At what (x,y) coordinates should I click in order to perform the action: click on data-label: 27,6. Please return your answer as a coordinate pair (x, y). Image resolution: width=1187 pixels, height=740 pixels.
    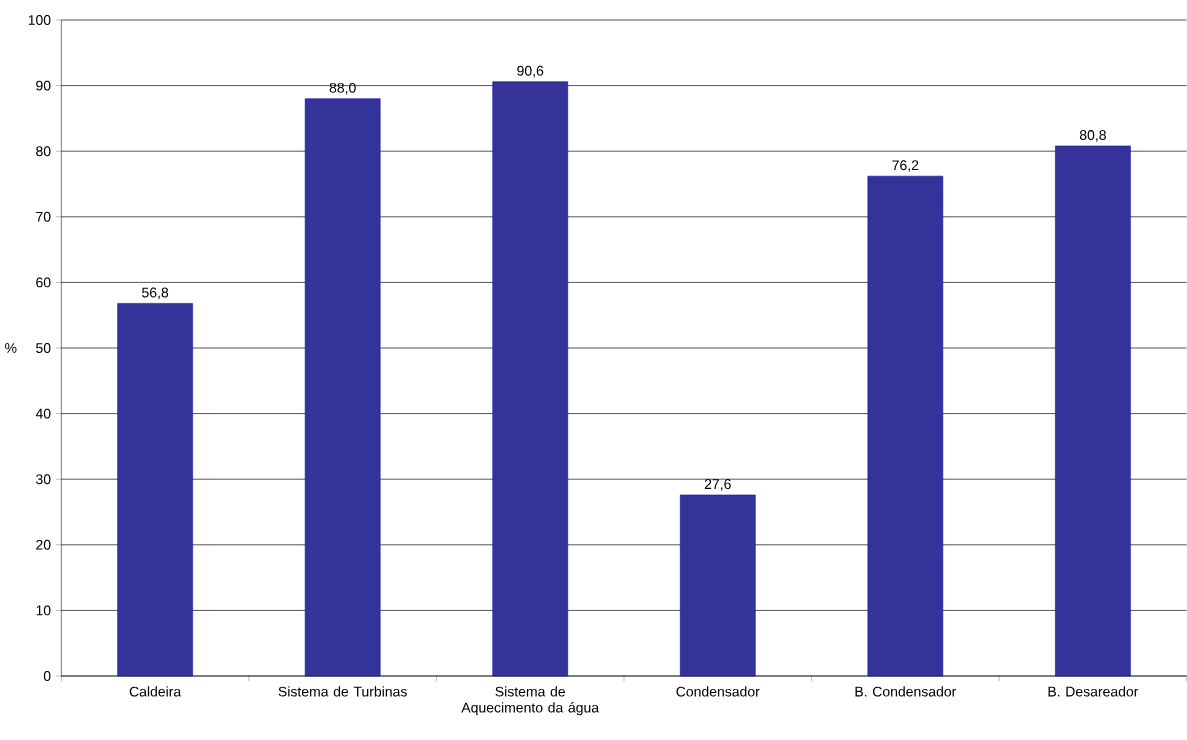
    Looking at the image, I should click on (717, 485).